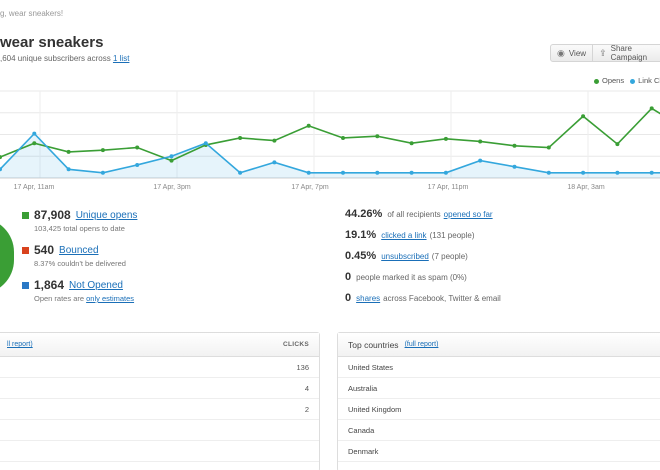 The image size is (660, 470). Describe the element at coordinates (499, 430) in the screenshot. I see `list-item: Canada` at that location.